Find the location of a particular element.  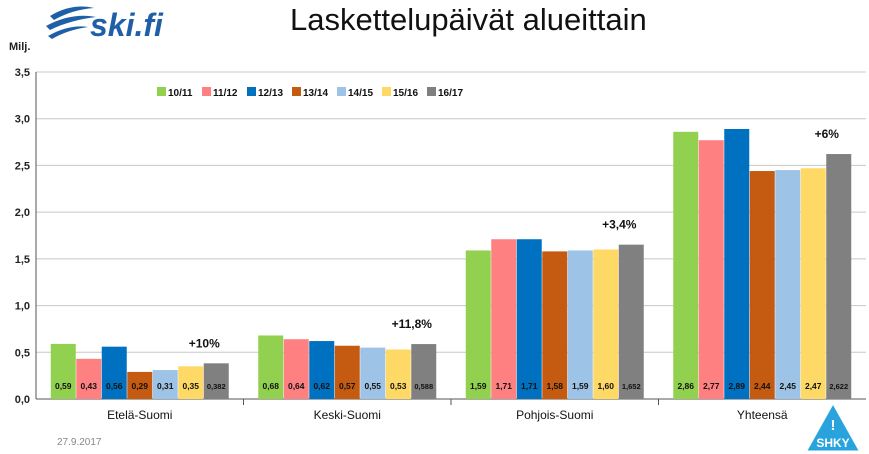

bar-value-label: 2,89 is located at coordinates (736, 386).